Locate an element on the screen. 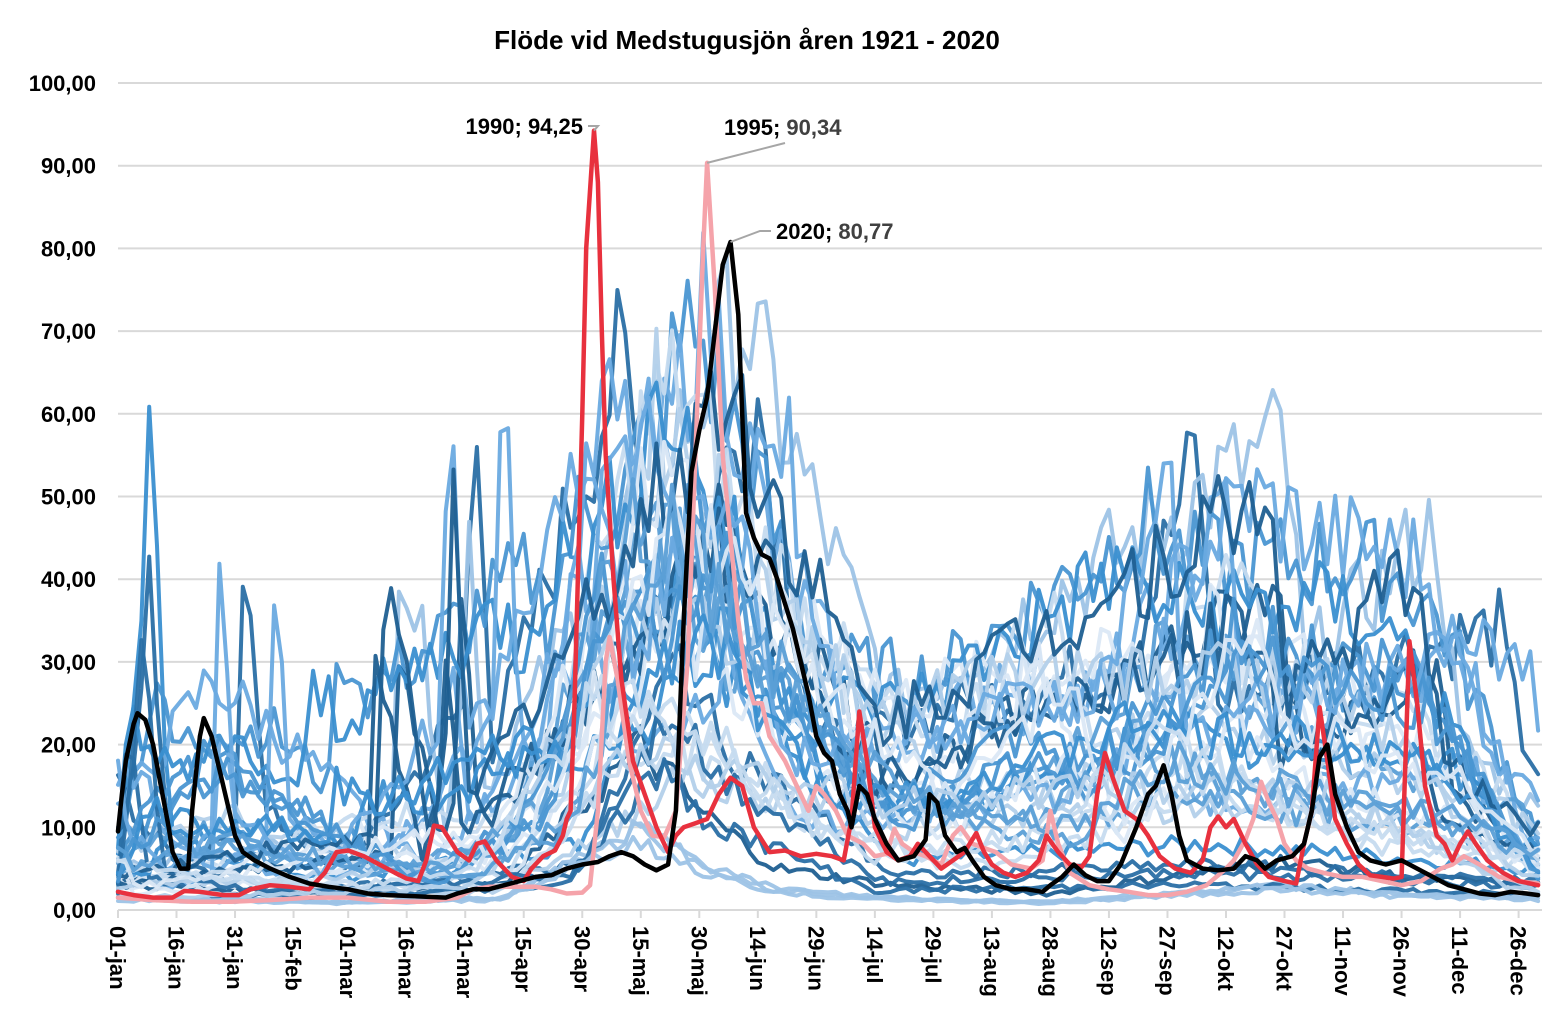 This screenshot has height=1025, width=1560. y-tick-label: 40,00 is located at coordinates (68, 579).